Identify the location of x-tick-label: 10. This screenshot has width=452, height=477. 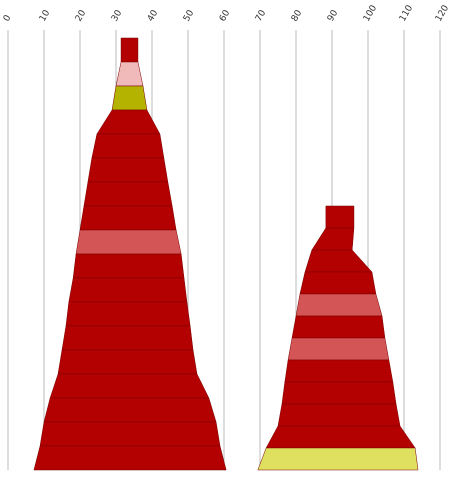
(45, 15).